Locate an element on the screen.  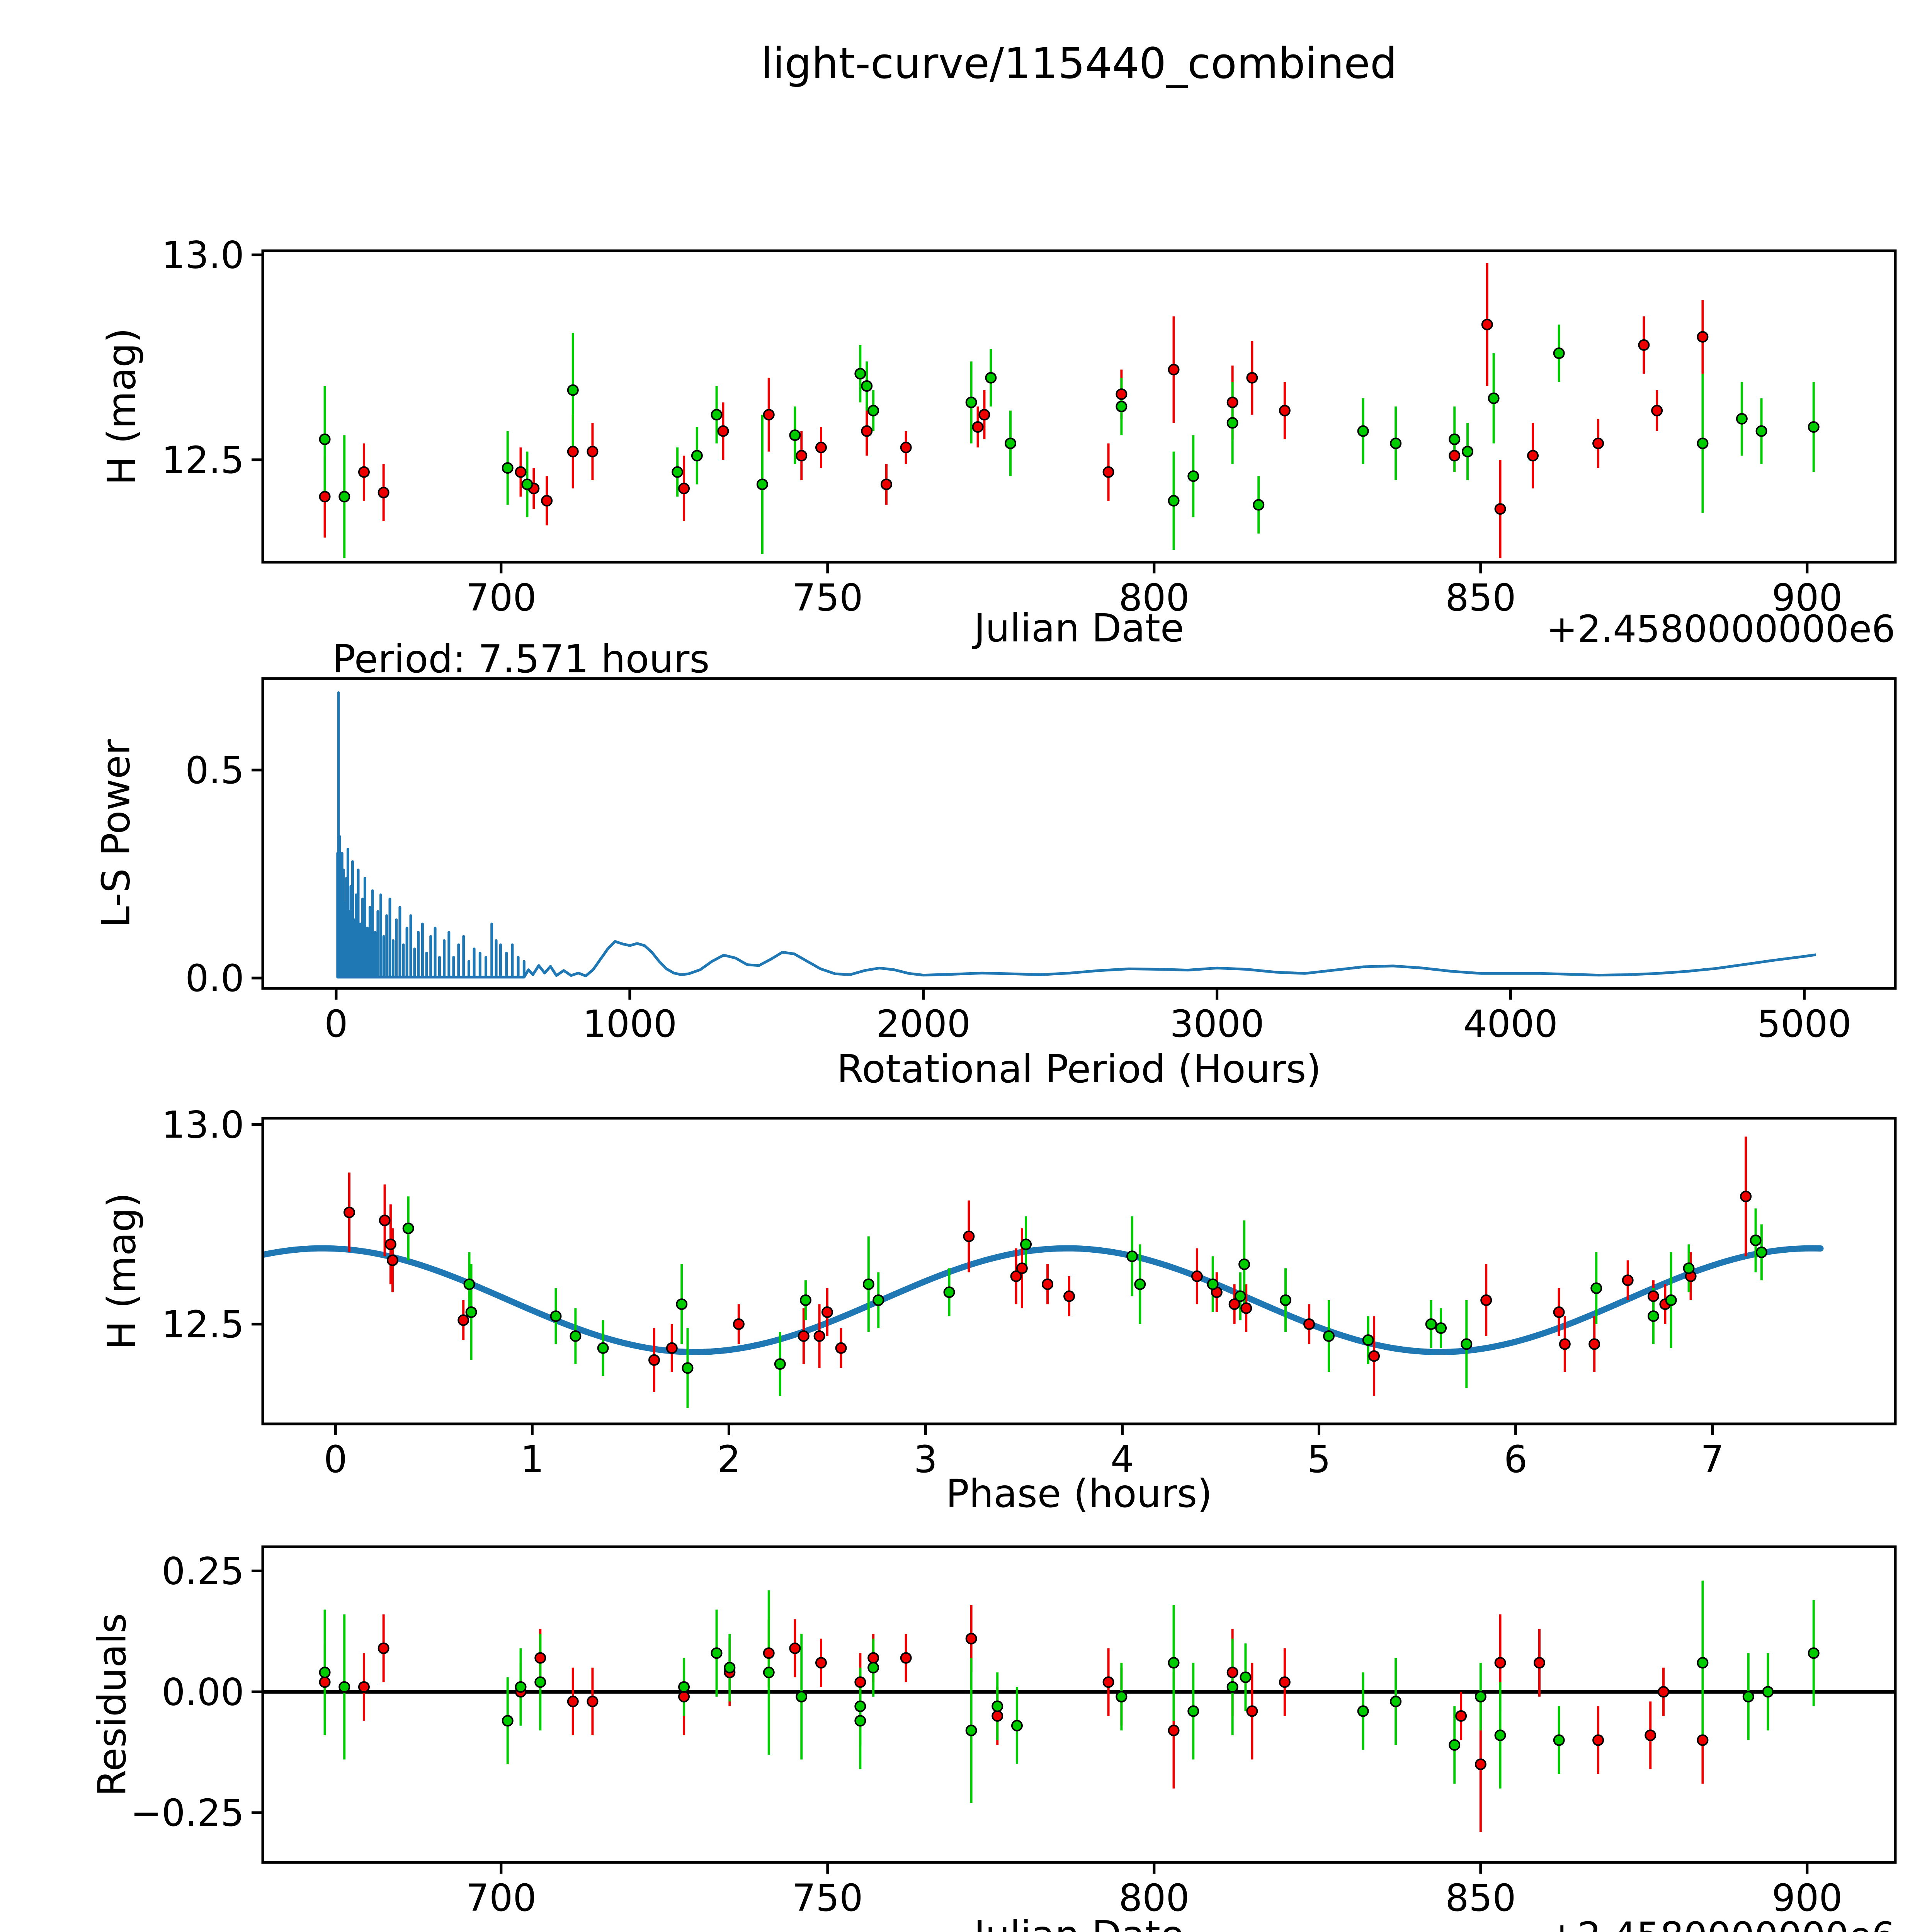
ax3-spine is located at coordinates (1079, 1271).